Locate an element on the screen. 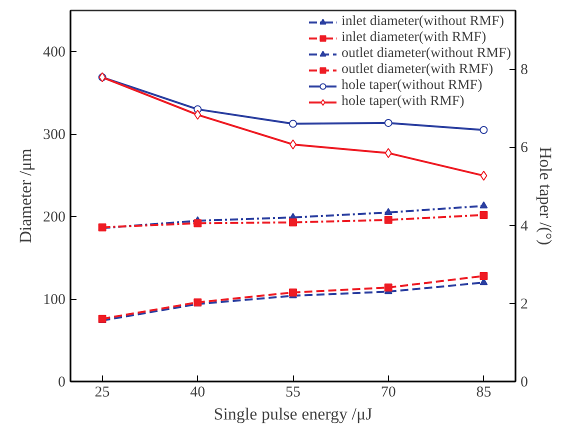 The height and width of the screenshot is (426, 585). y2-tick-label: 6 is located at coordinates (524, 148).